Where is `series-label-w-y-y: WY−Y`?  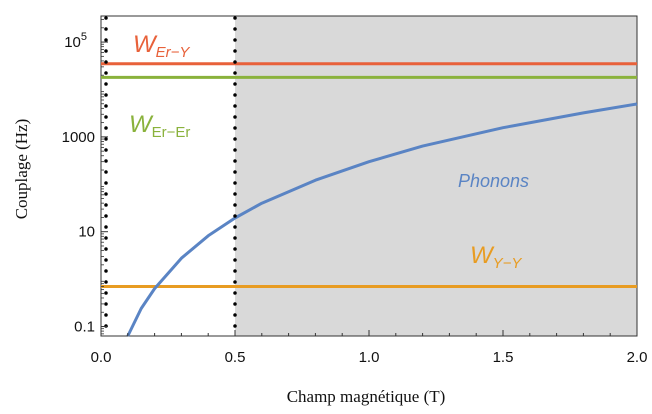
series-label-w-y-y: WY−Y is located at coordinates (496, 257).